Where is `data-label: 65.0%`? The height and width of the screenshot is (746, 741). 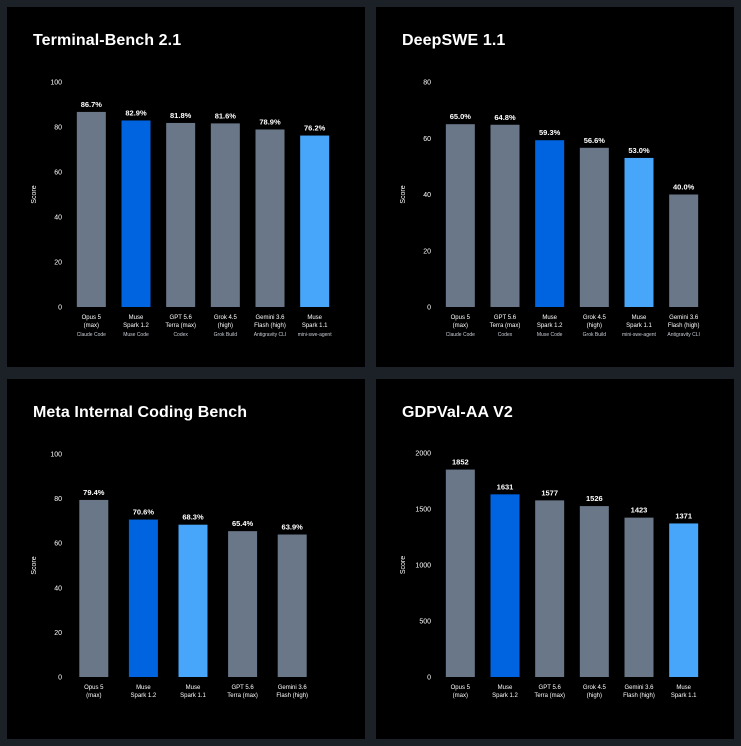
data-label: 65.0% is located at coordinates (461, 116).